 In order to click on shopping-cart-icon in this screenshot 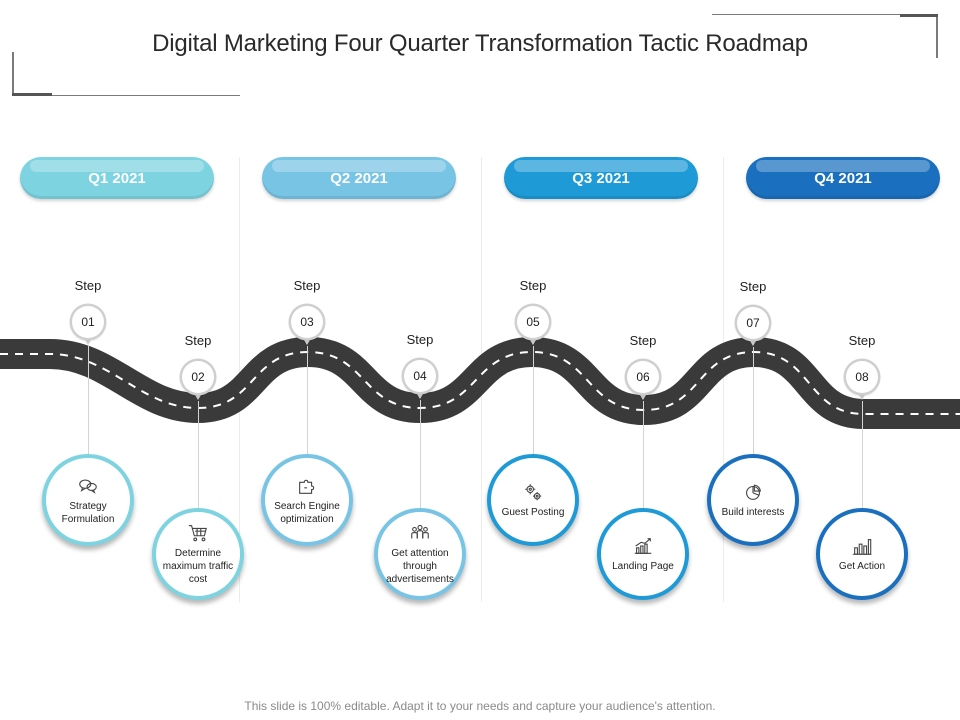, I will do `click(198, 533)`.